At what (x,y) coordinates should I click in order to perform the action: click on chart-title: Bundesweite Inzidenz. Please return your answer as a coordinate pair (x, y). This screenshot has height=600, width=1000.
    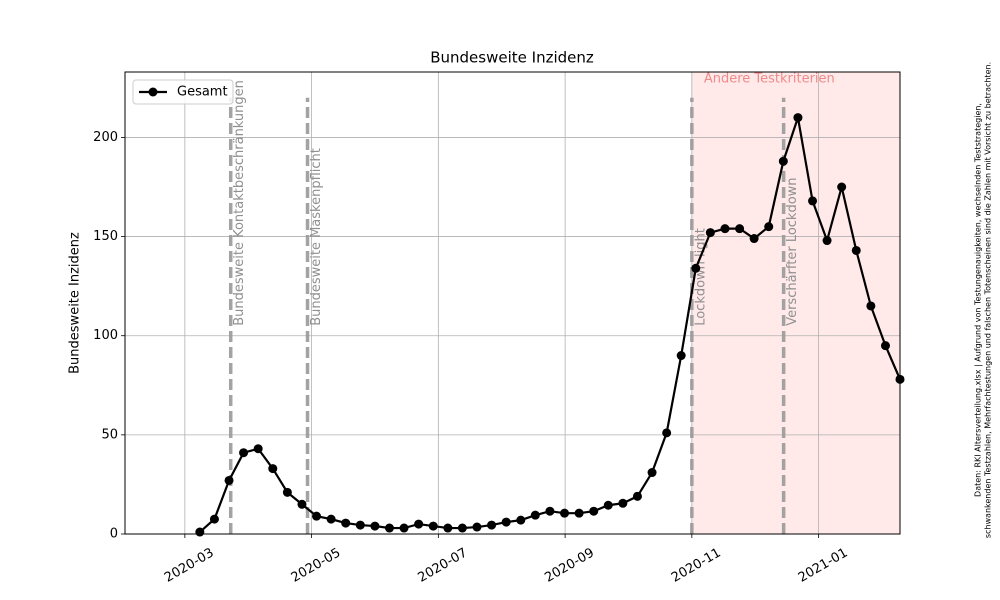
    Looking at the image, I should click on (512, 58).